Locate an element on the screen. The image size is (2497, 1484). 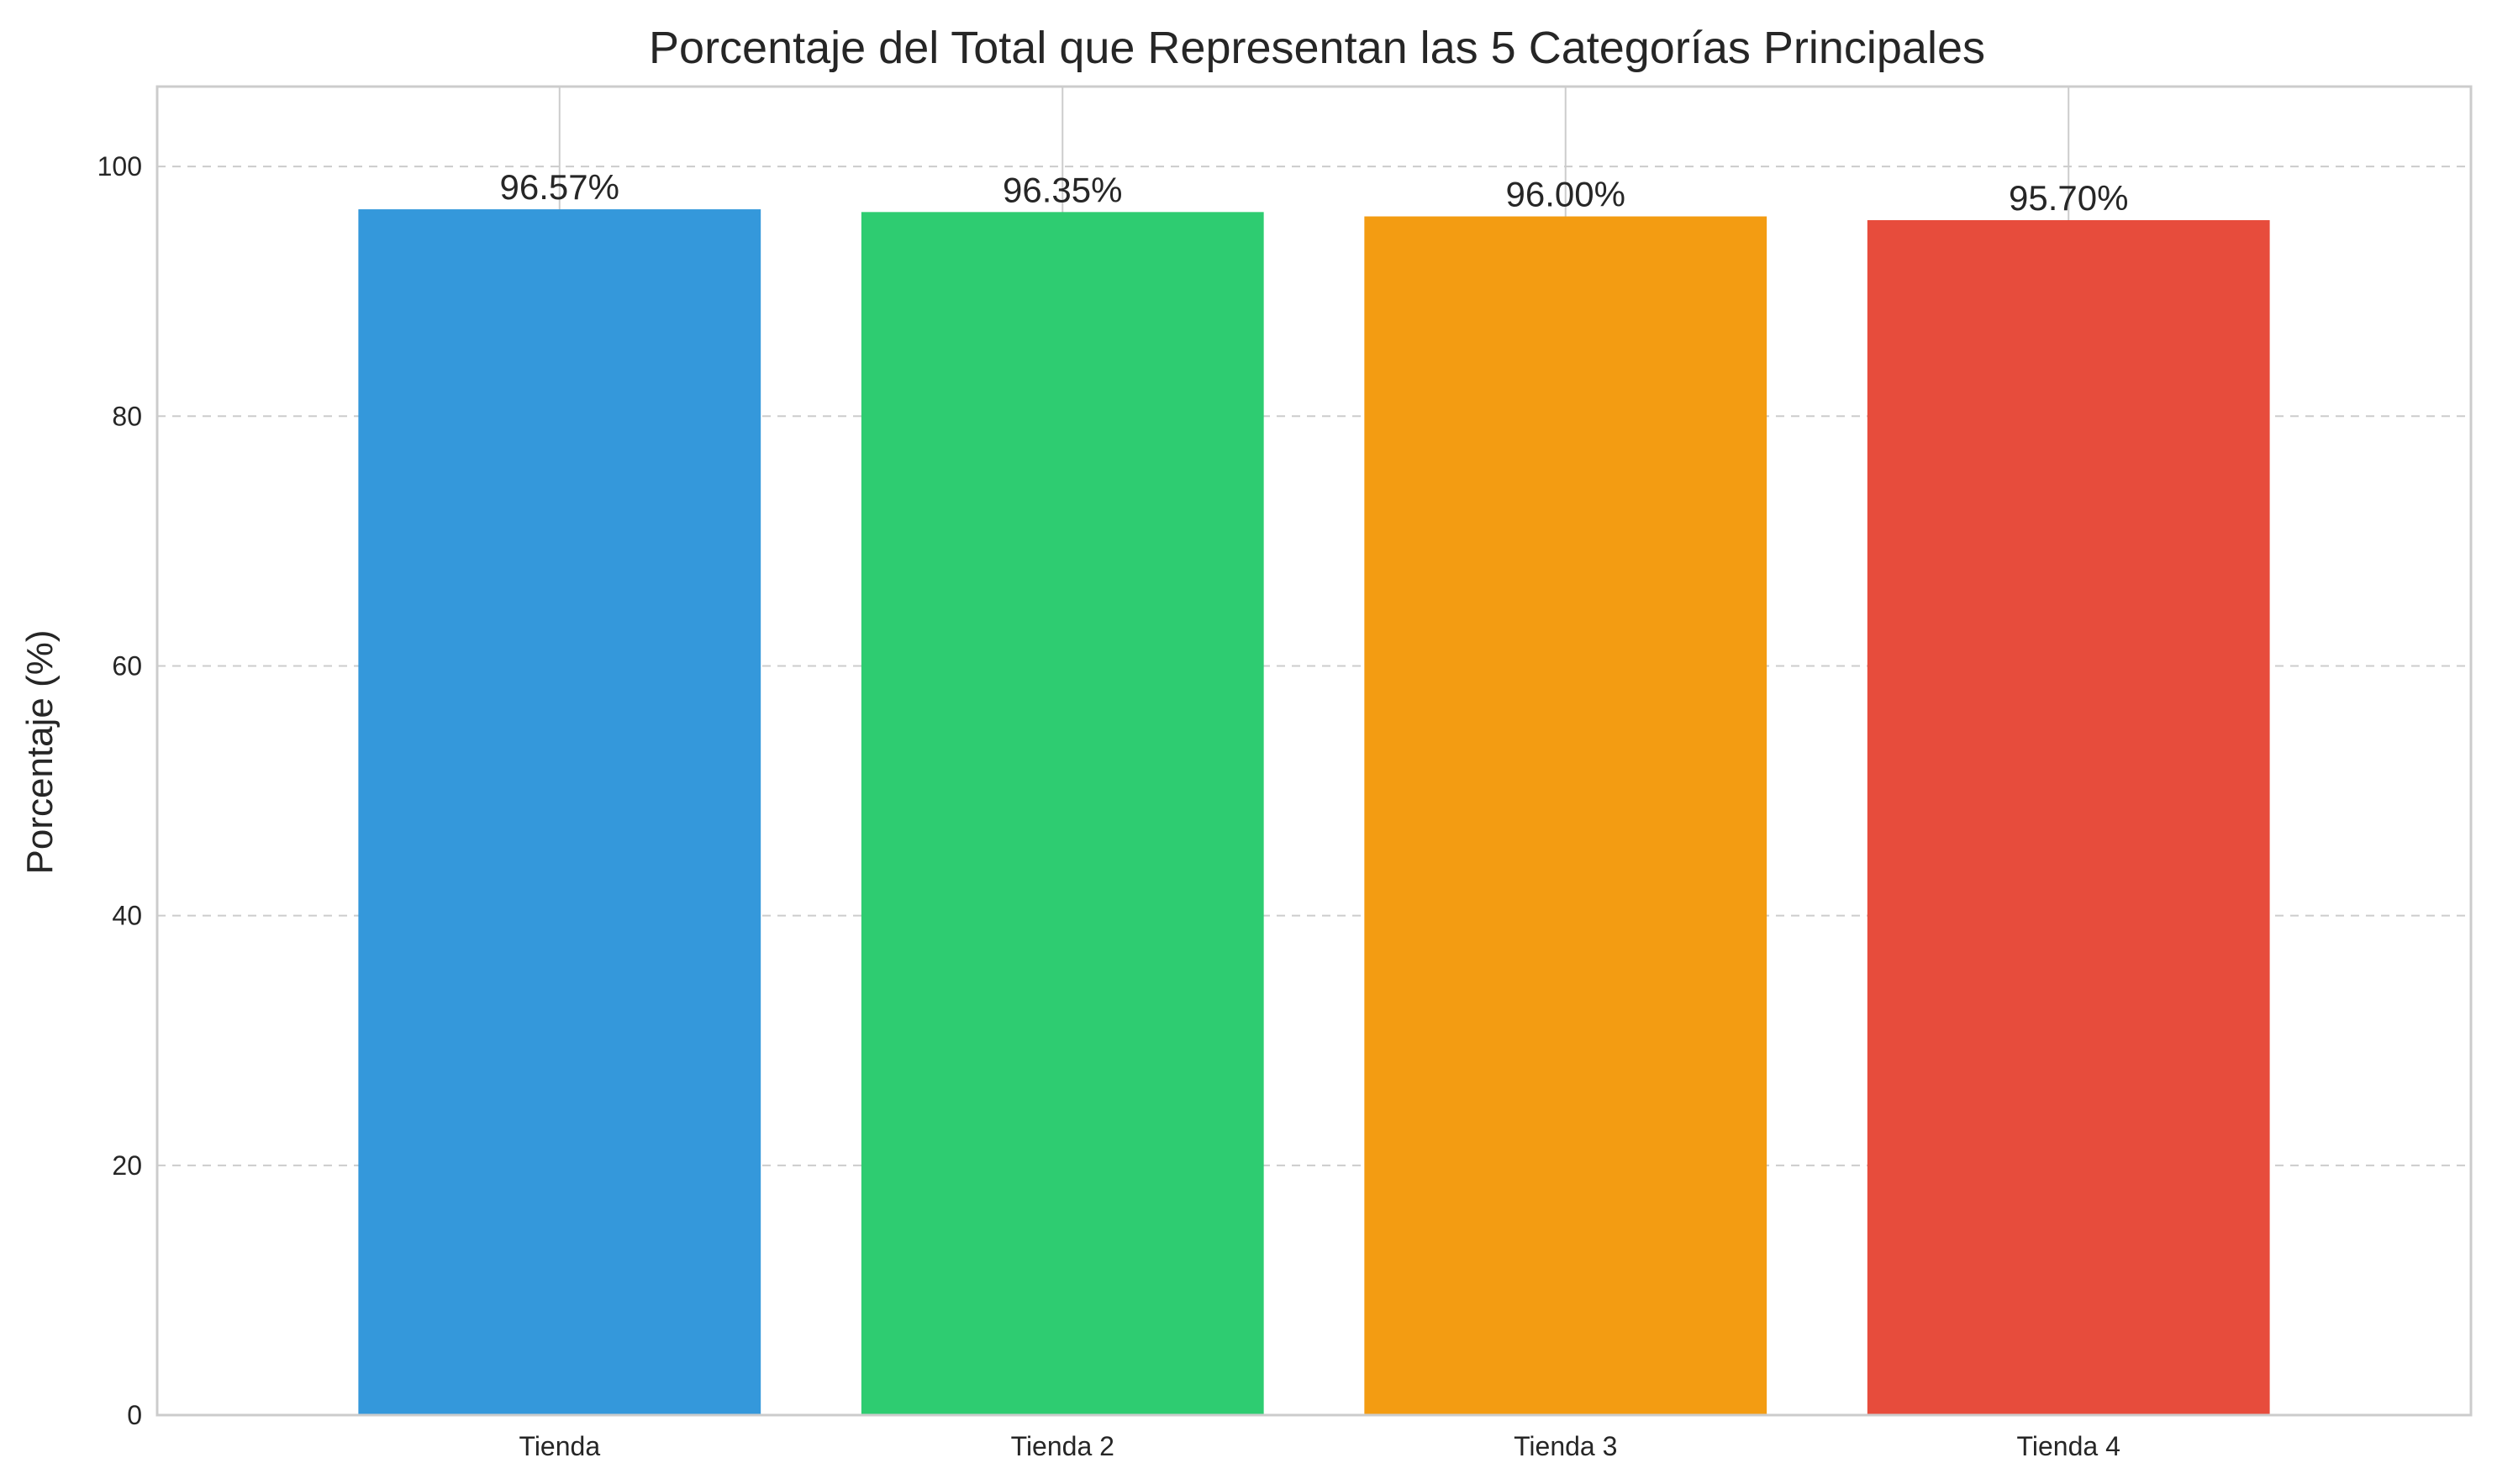
x-tick-label: Tienda 2 is located at coordinates (1063, 1446).